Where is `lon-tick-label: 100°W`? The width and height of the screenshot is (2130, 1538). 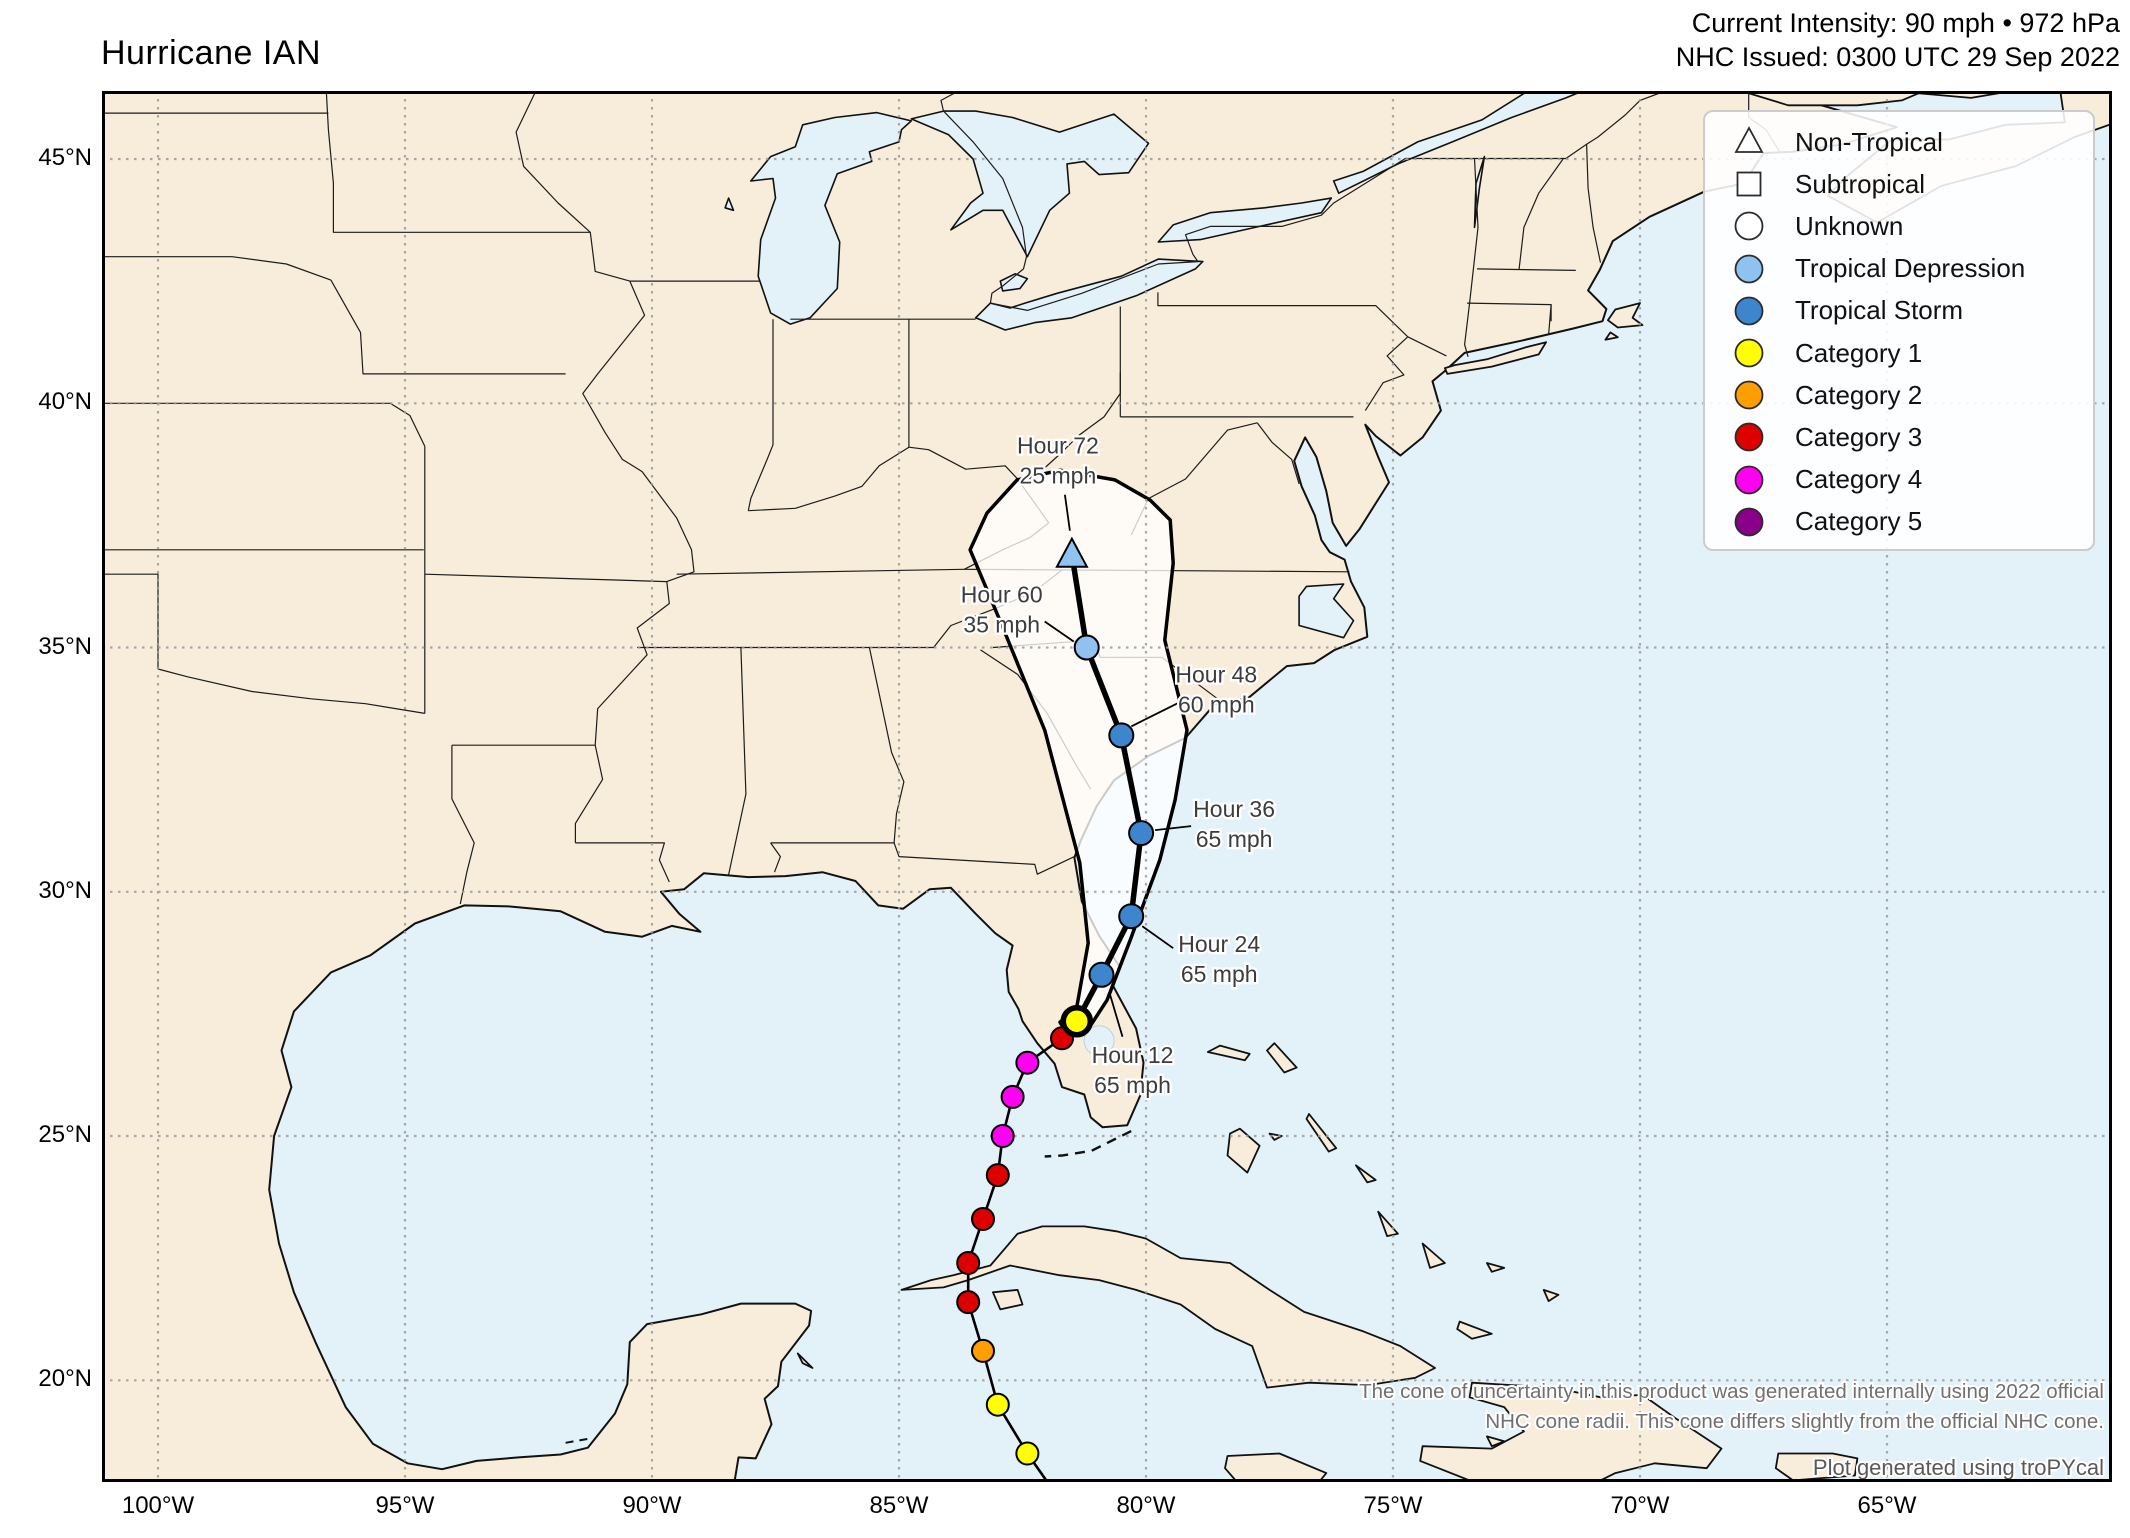 lon-tick-label: 100°W is located at coordinates (158, 1505).